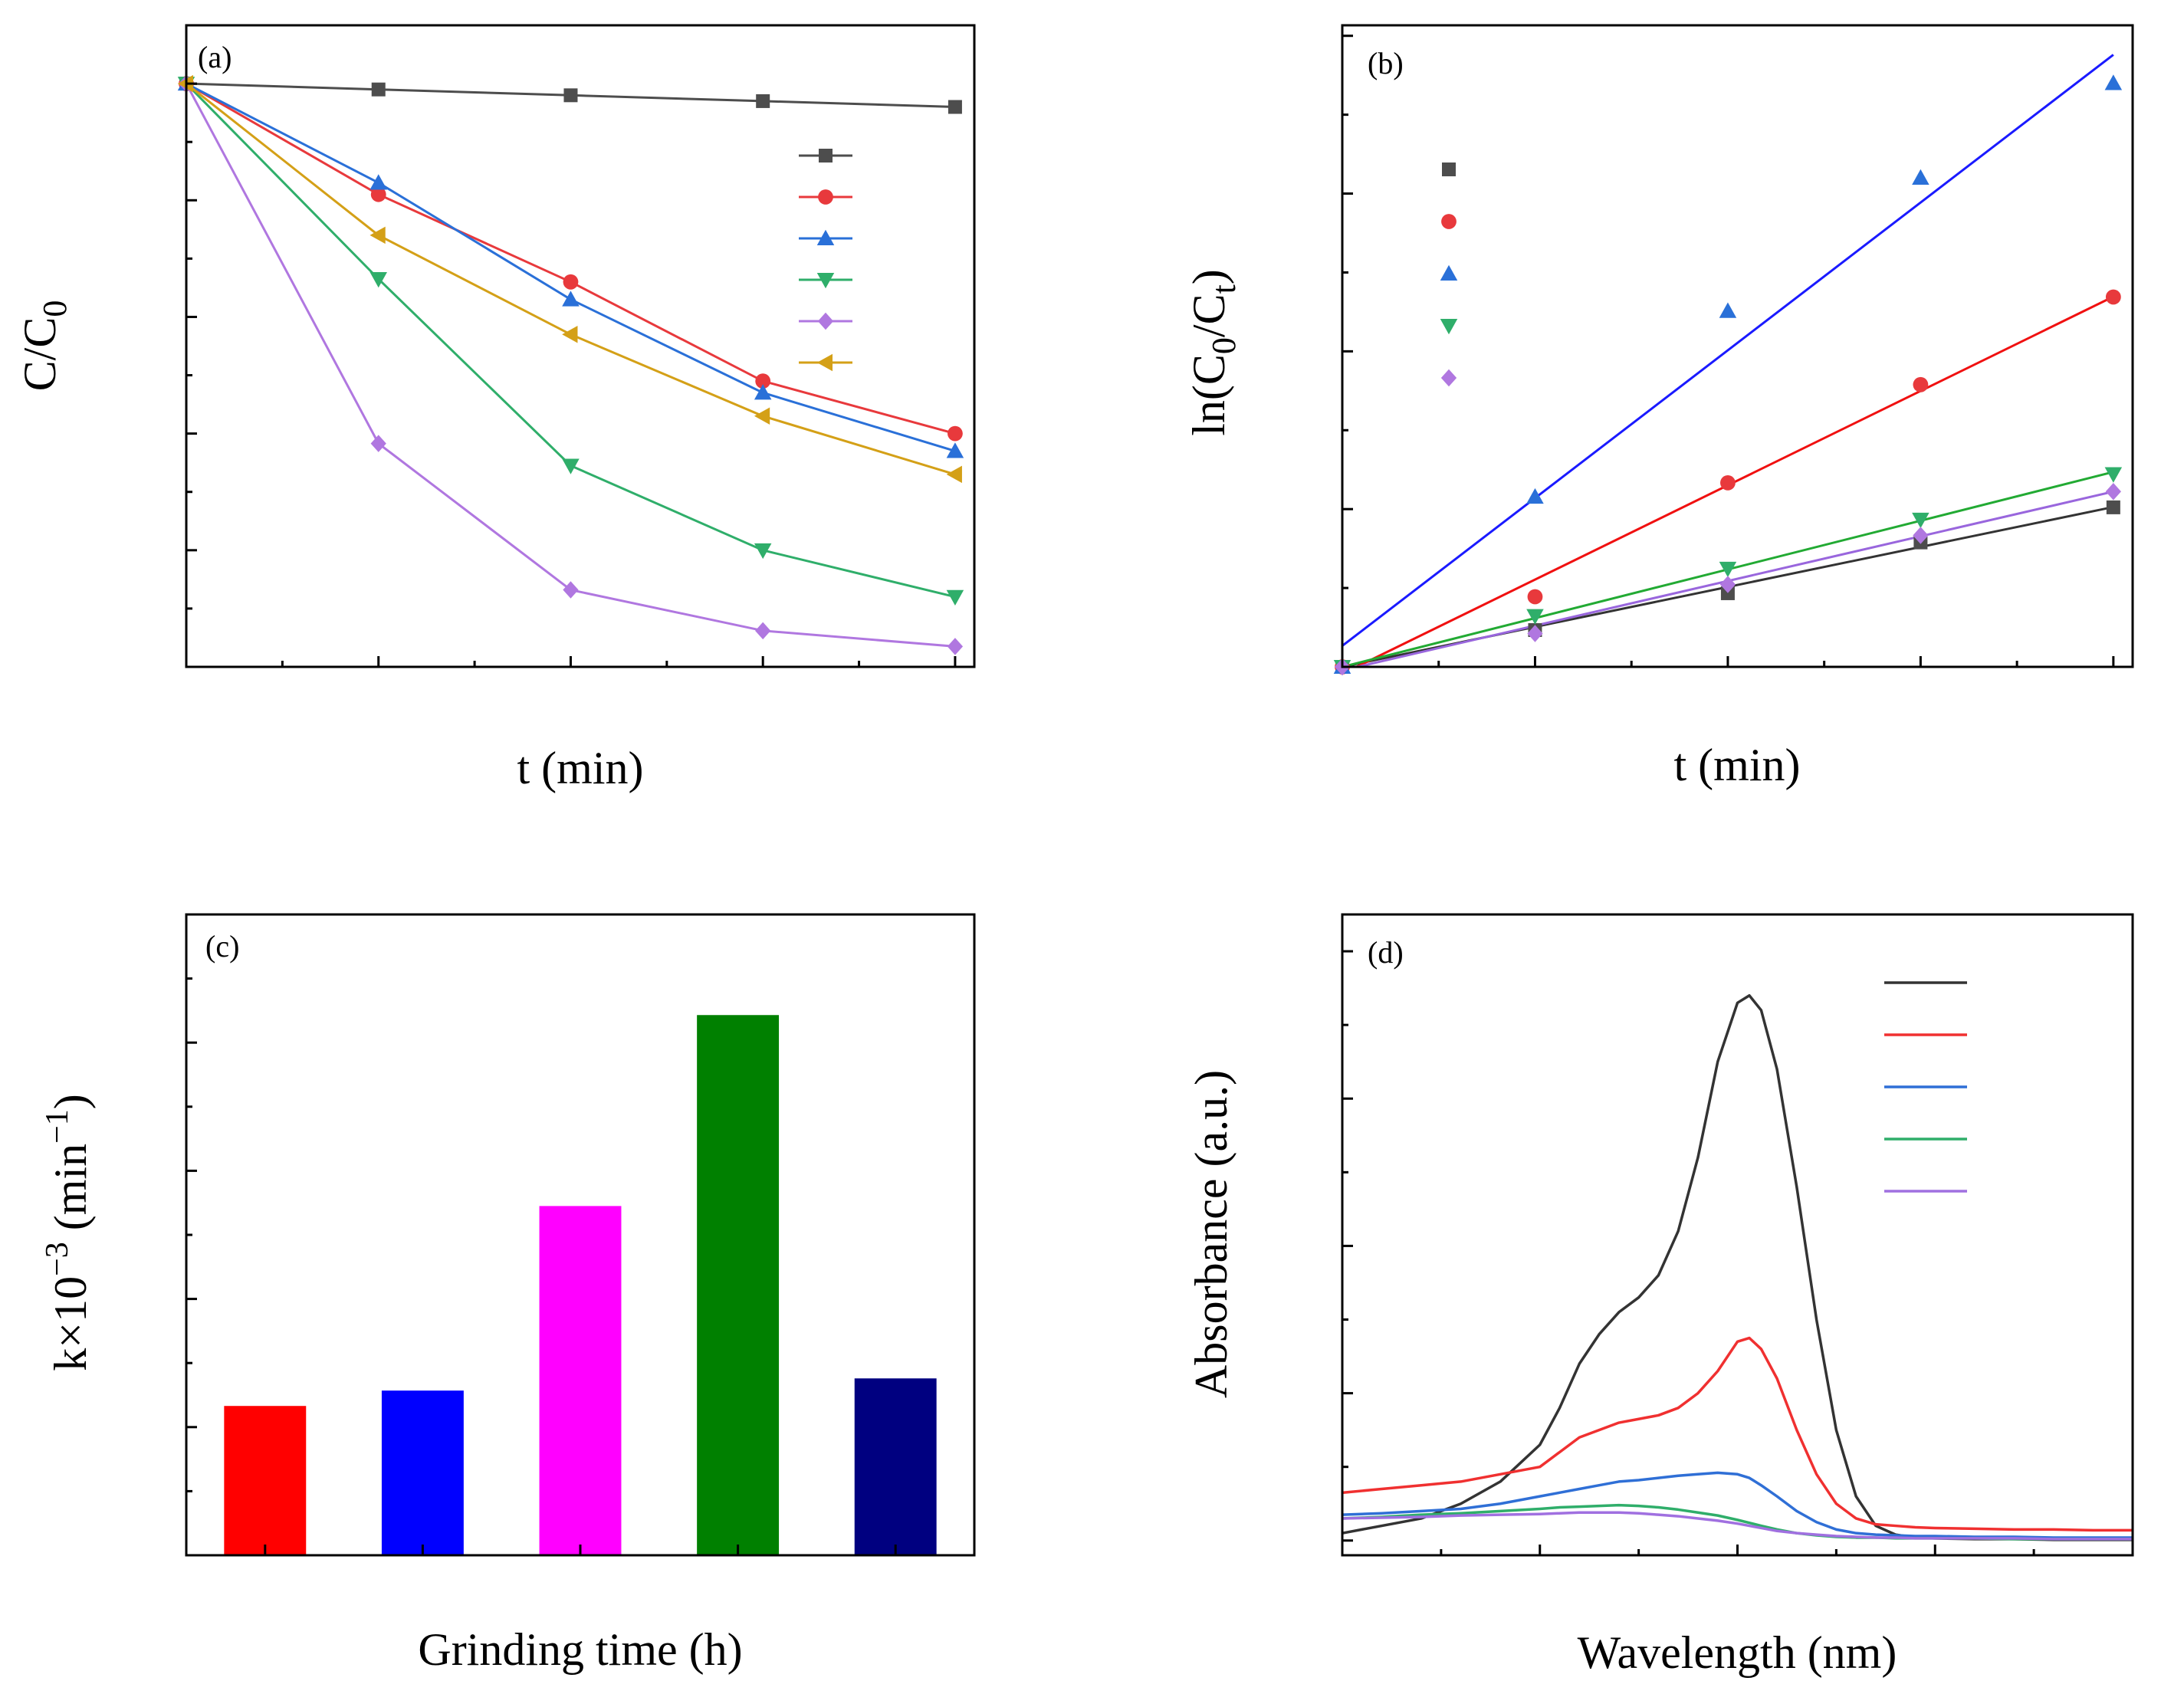 Image resolution: width=2184 pixels, height=1694 pixels. I want to click on panel-d-label: (d), so click(1386, 952).